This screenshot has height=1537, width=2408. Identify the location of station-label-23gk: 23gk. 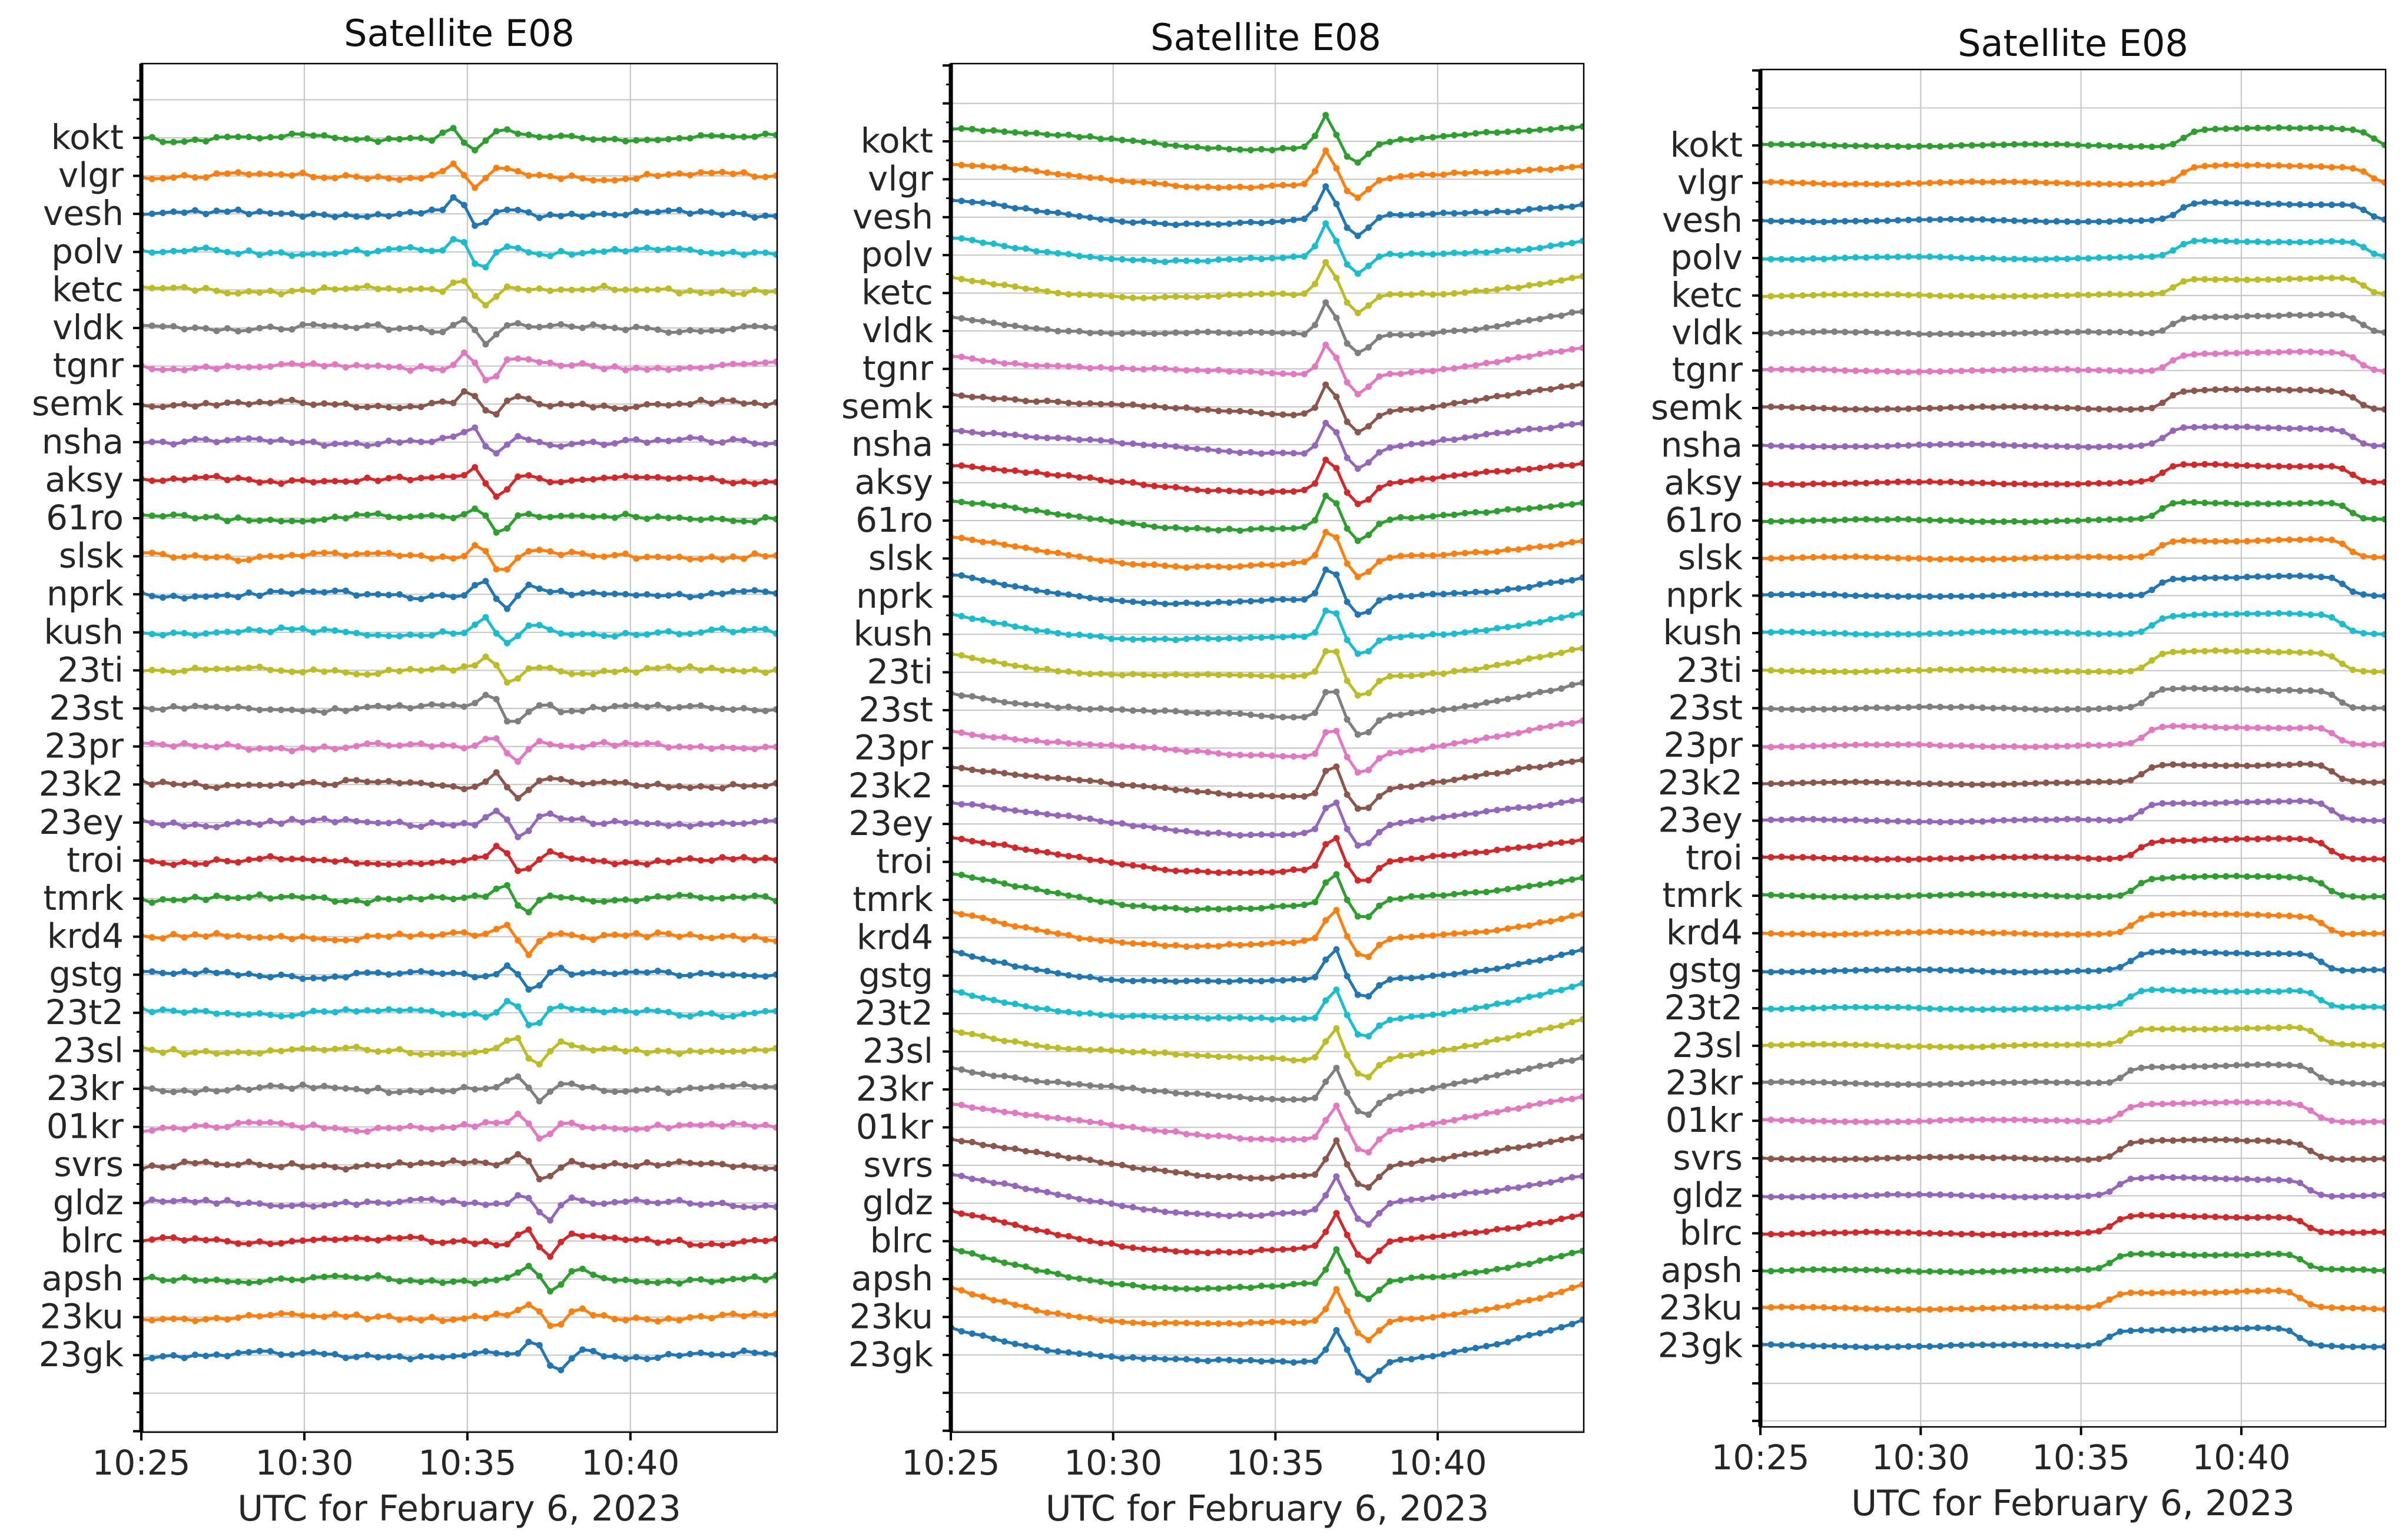
(891, 1354).